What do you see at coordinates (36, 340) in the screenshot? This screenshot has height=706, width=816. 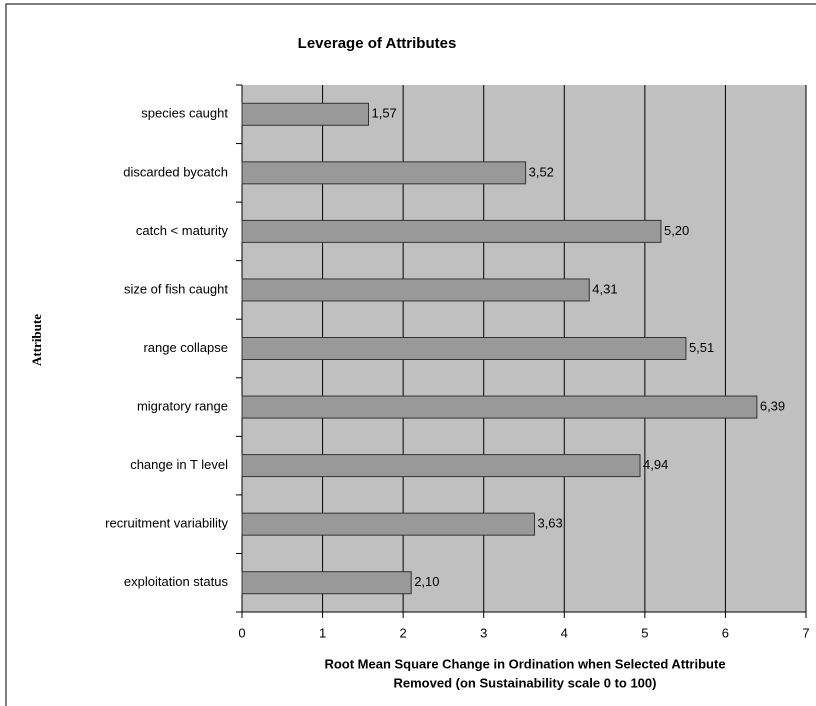 I see `y-axis-title: Attribute` at bounding box center [36, 340].